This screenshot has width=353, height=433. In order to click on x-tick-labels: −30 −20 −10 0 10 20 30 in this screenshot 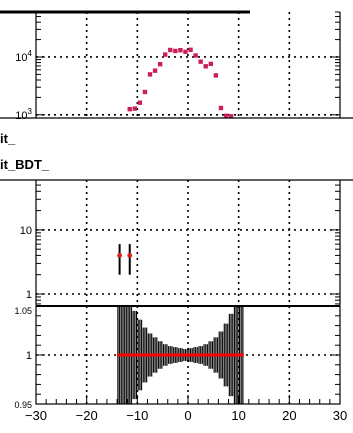, I will do `click(186, 415)`.